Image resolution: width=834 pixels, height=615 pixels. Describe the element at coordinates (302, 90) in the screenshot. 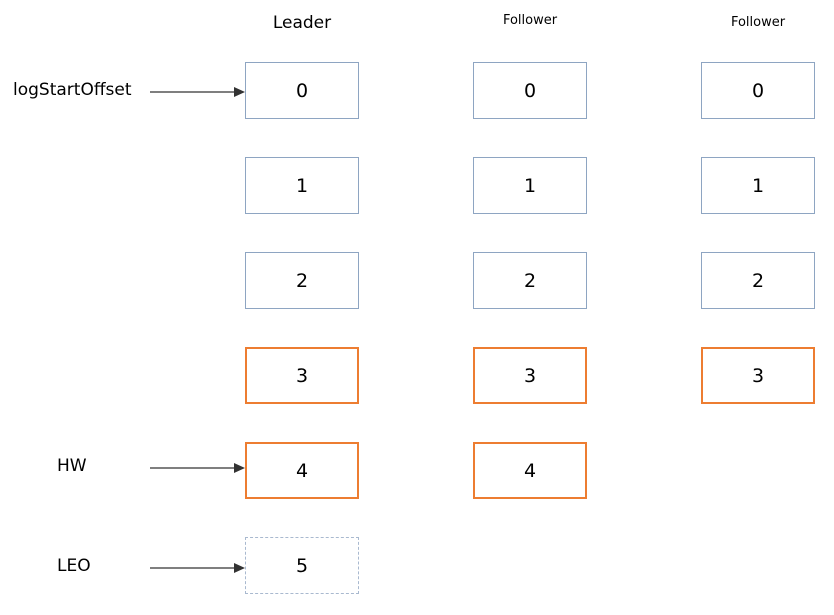

I see `leader-offset-cell: 0` at that location.